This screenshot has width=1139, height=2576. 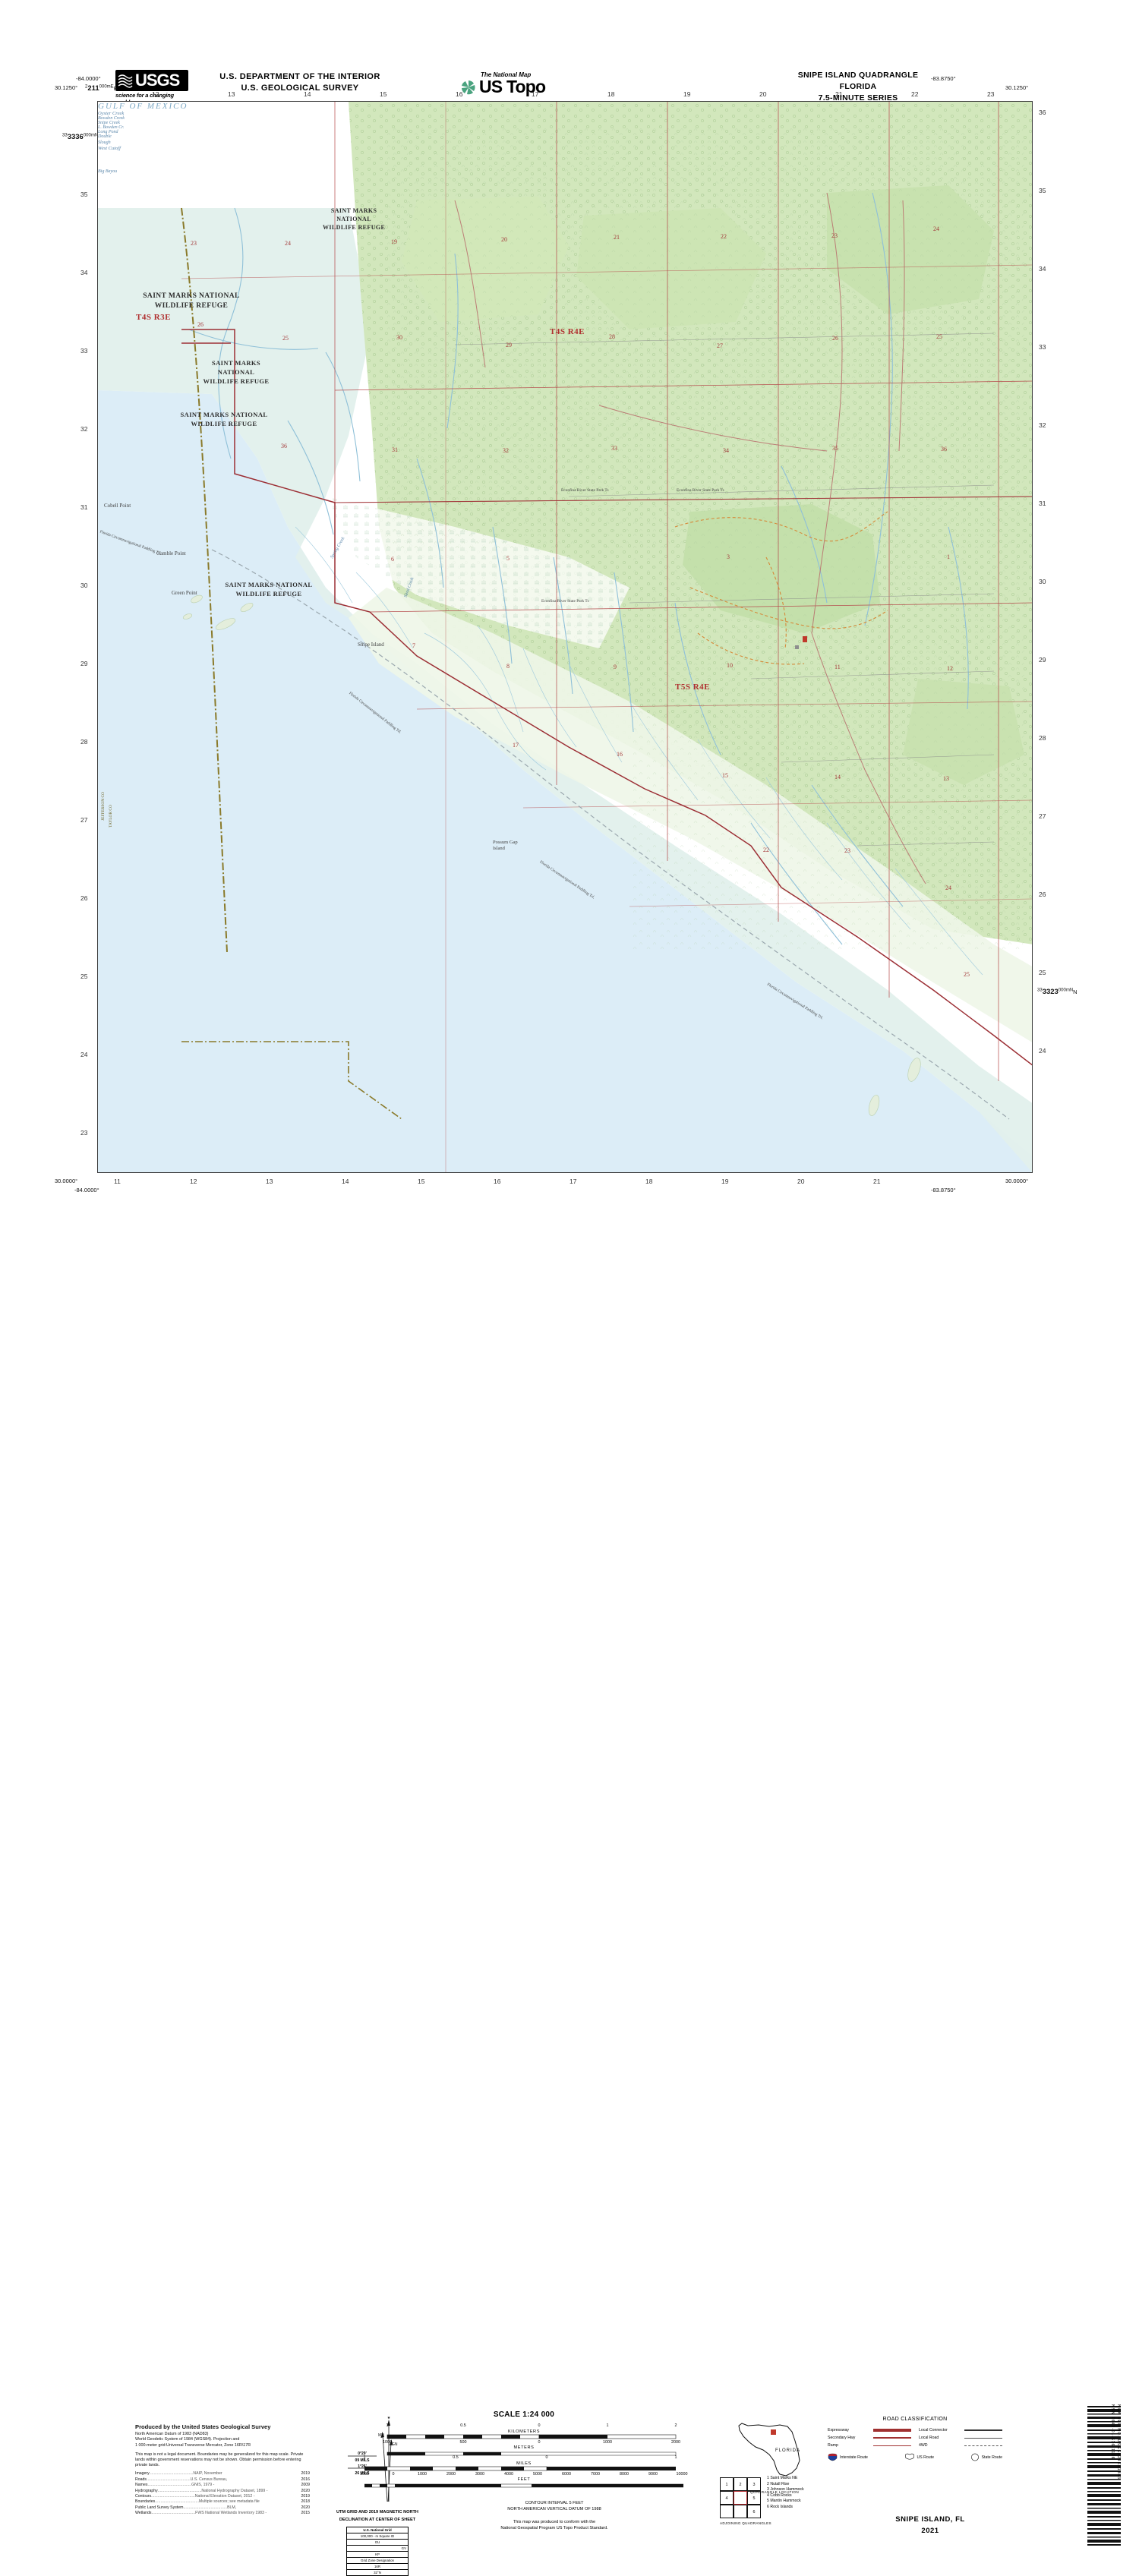 What do you see at coordinates (675, 2442) in the screenshot?
I see `scale-tick-label: 2000` at bounding box center [675, 2442].